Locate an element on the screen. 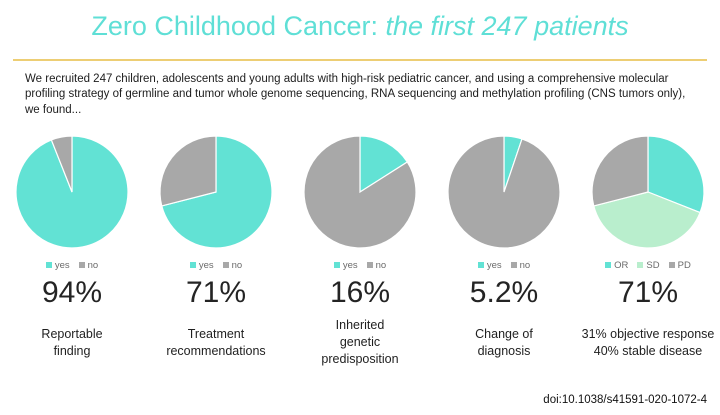 This screenshot has height=415, width=720. slide-title-italic: the first 247 patients is located at coordinates (507, 26).